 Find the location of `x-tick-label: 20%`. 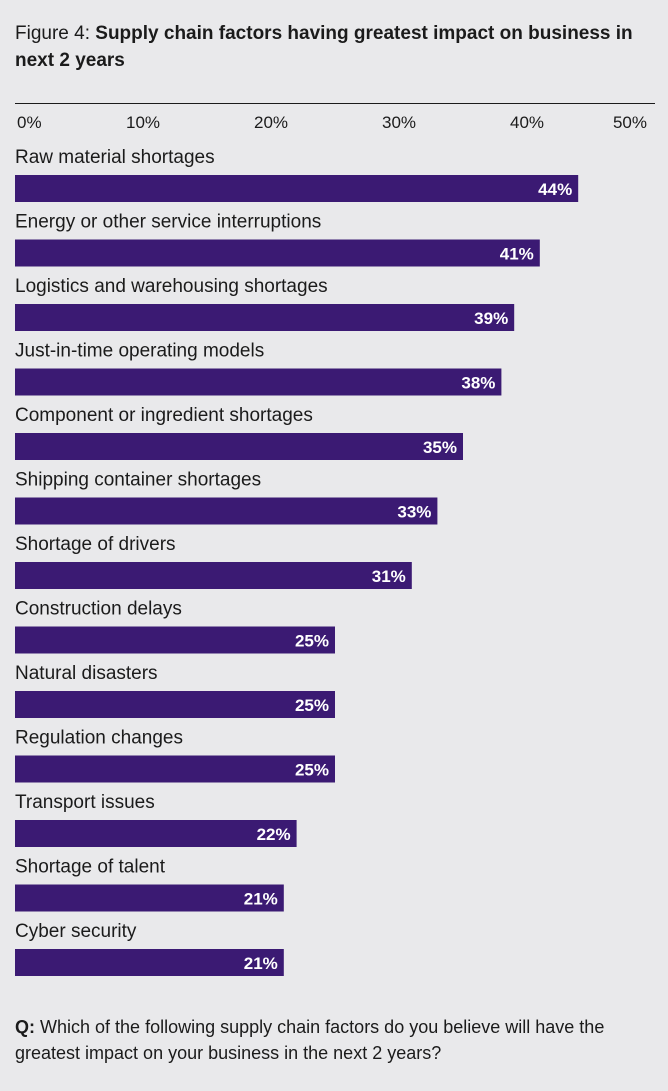

x-tick-label: 20% is located at coordinates (271, 122).